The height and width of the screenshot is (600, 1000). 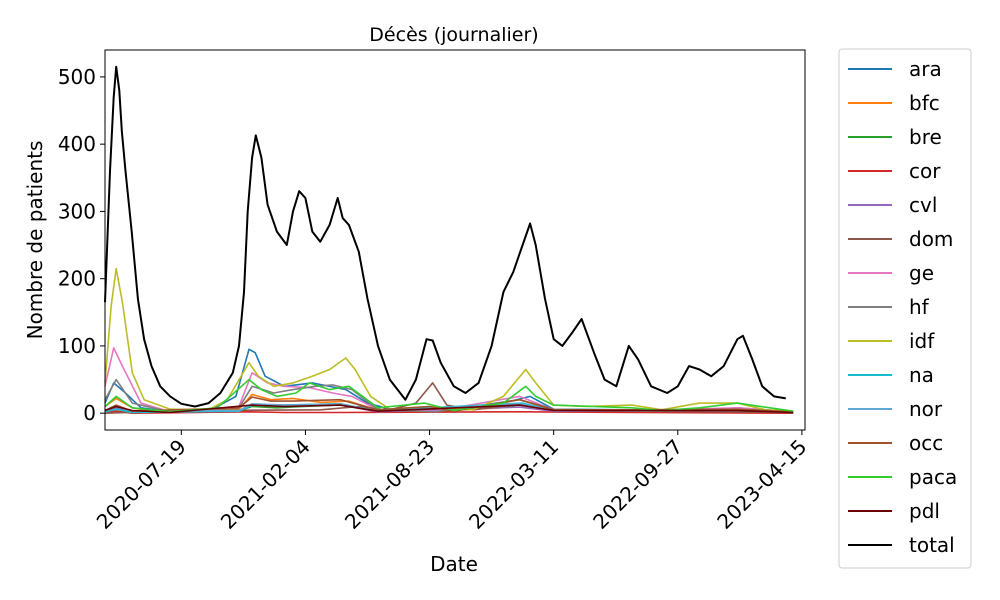 I want to click on chart-title: Décès (journalier), so click(x=453, y=35).